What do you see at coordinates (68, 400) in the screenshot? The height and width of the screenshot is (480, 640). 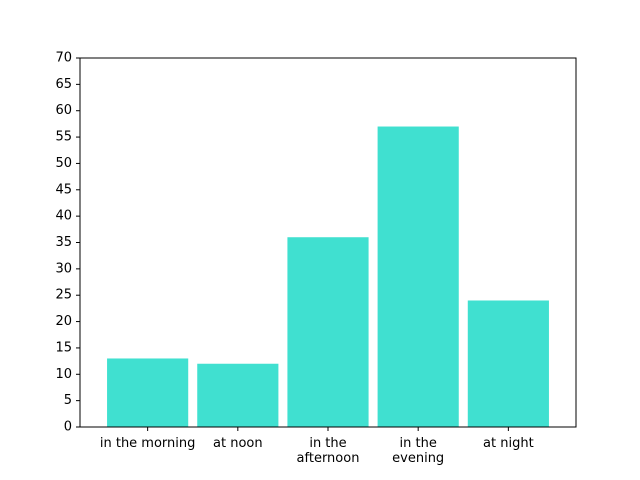 I see `y-tick-label: 5` at bounding box center [68, 400].